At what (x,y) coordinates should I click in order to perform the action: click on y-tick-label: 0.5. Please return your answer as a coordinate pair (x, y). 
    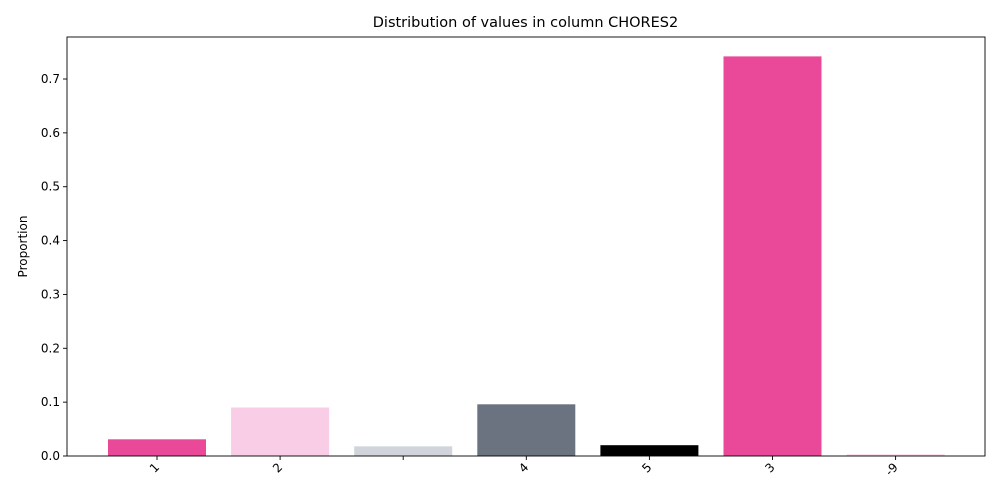
    Looking at the image, I should click on (50, 187).